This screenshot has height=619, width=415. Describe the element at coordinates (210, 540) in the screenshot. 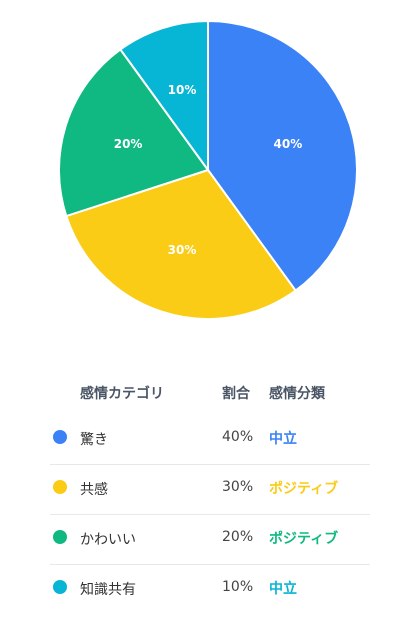

I see `table-row: かわいい 20% ポジティブ` at that location.